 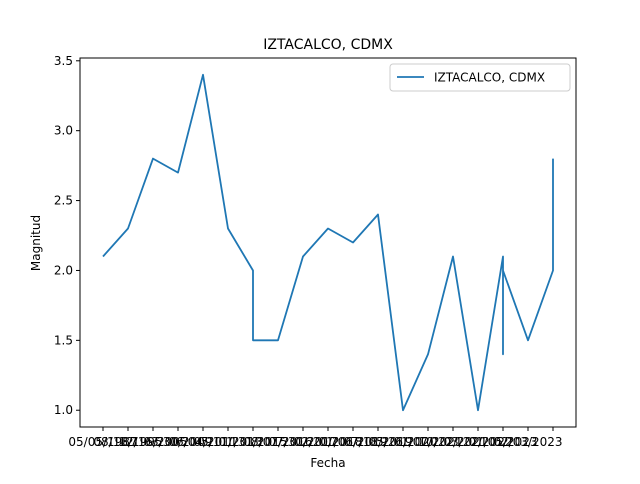 I want to click on x-tick-label: 01/06/2019, so click(x=352, y=442).